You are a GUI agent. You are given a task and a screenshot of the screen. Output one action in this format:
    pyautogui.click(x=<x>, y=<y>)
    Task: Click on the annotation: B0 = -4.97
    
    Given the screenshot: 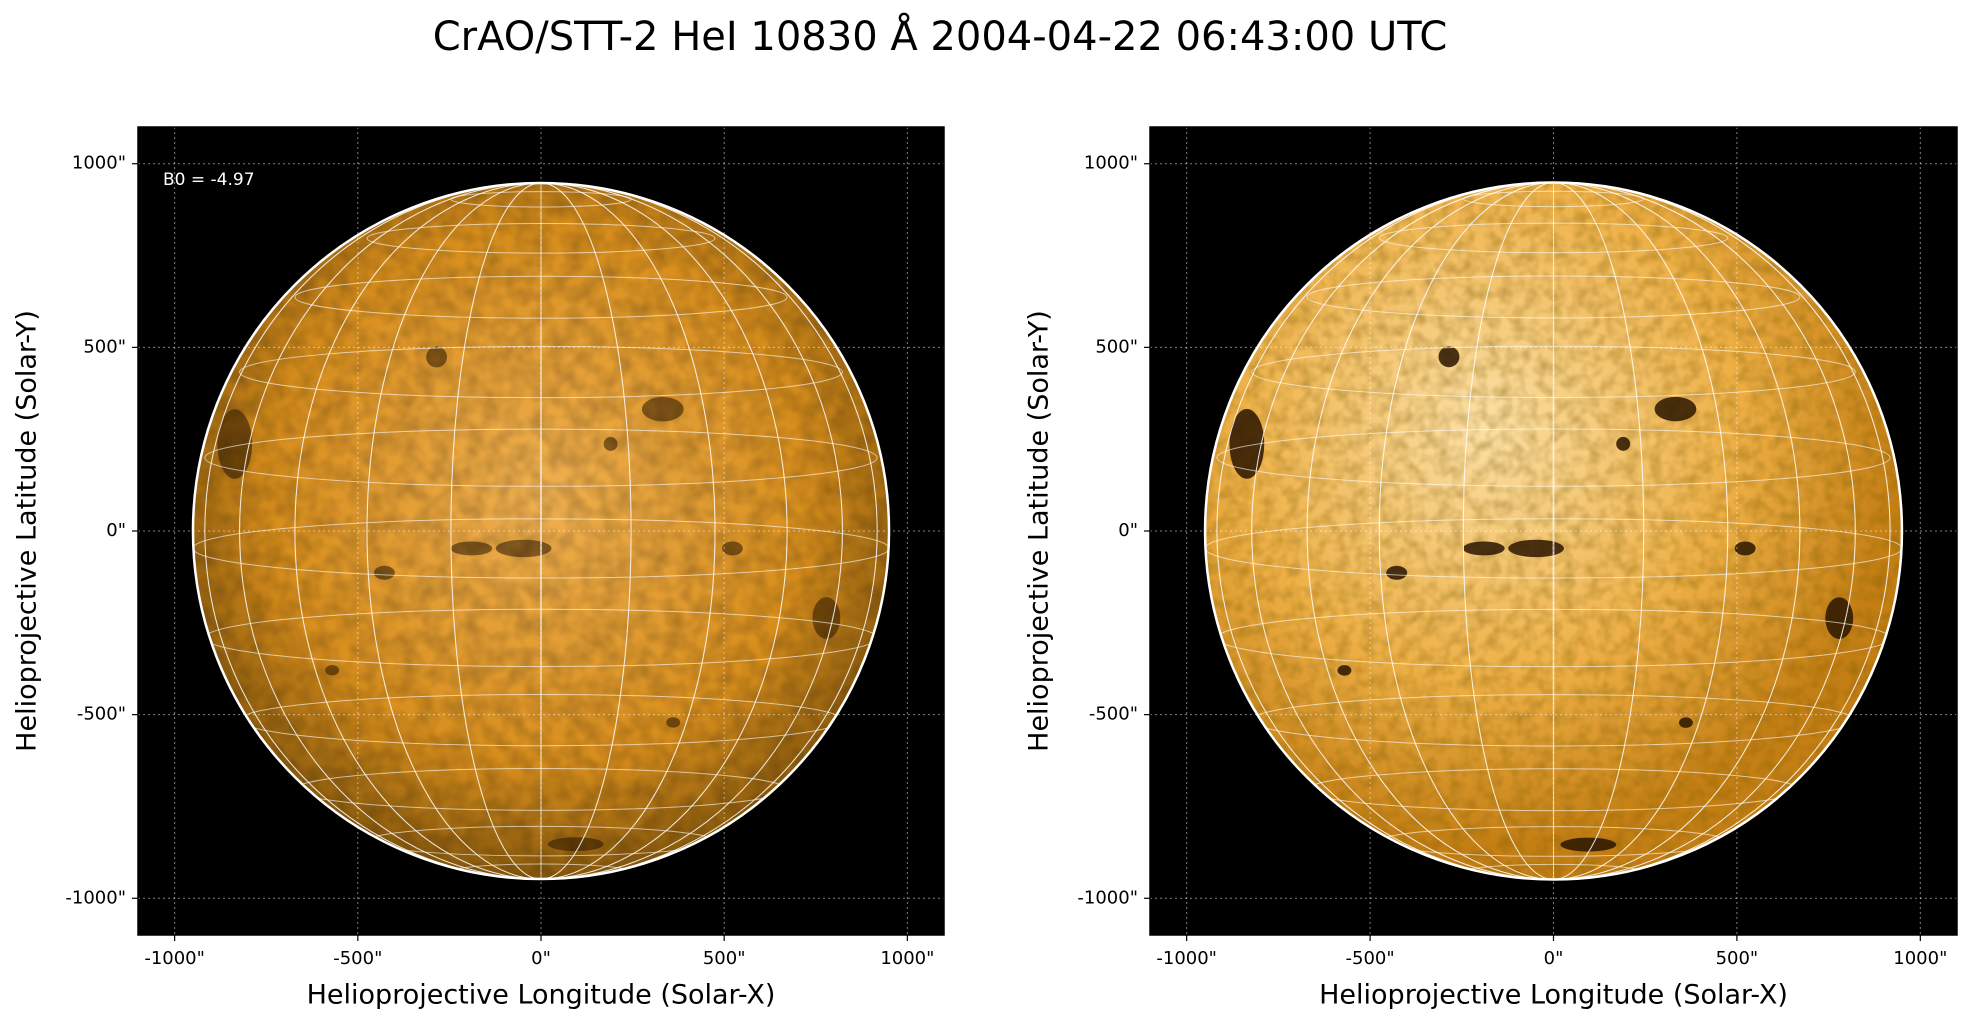 What is the action you would take?
    pyautogui.click(x=209, y=180)
    